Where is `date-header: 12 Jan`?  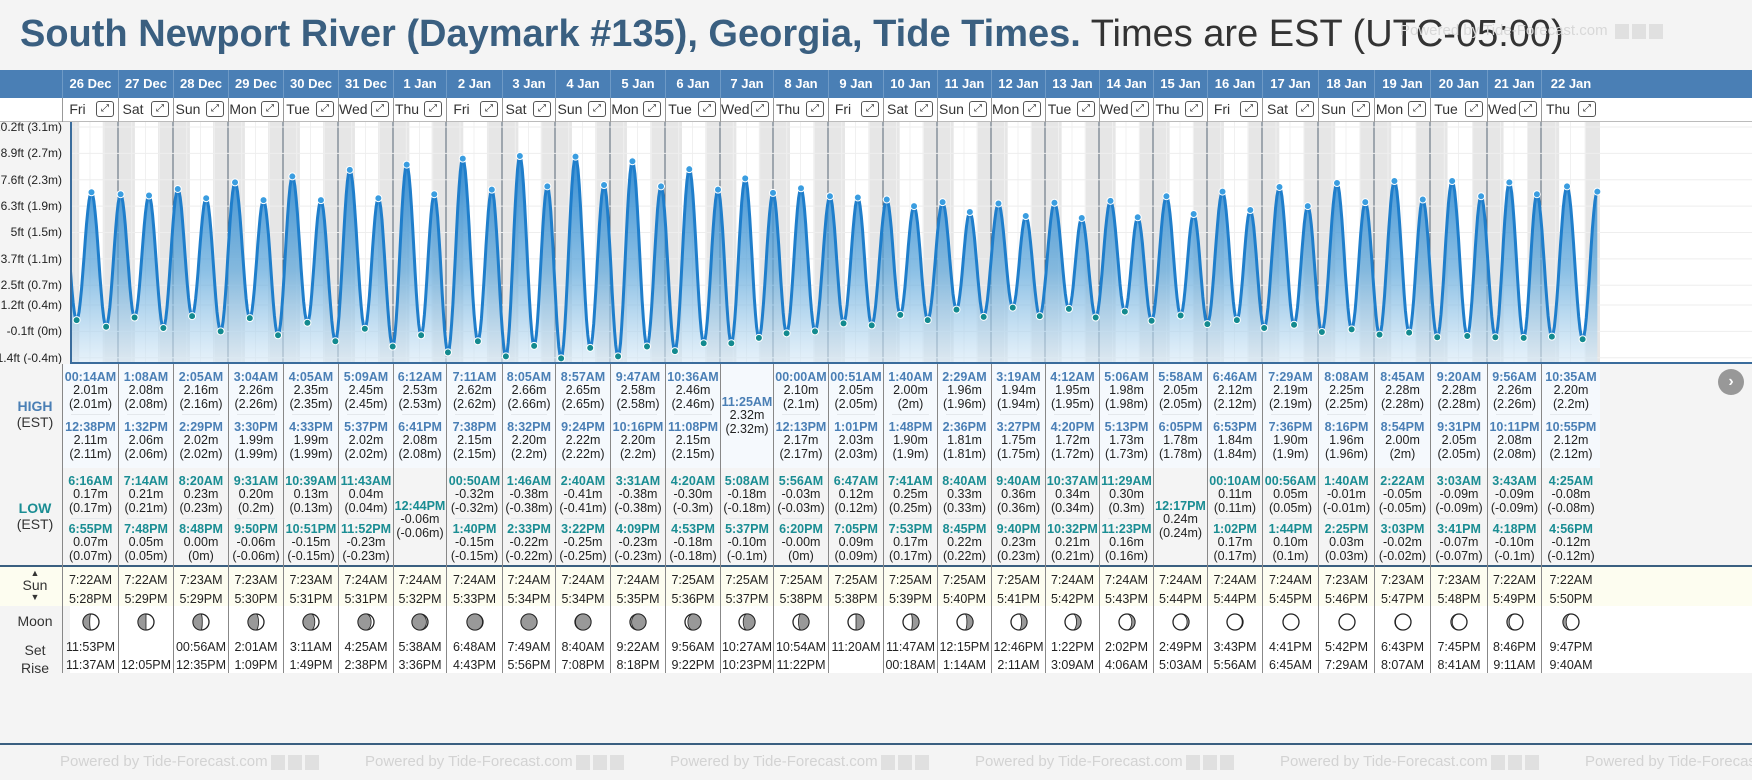
date-header: 12 Jan is located at coordinates (1018, 84).